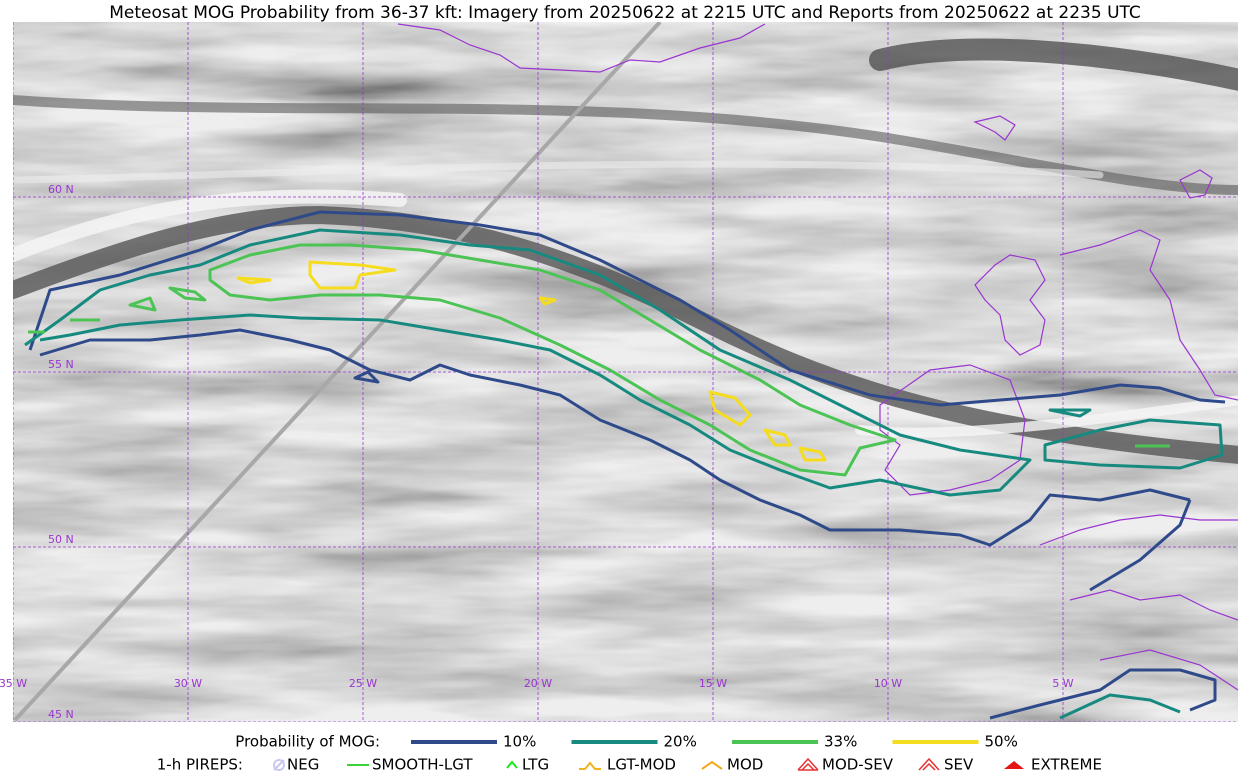 The width and height of the screenshot is (1250, 782). I want to click on legend-label: LGT-MOD, so click(641, 765).